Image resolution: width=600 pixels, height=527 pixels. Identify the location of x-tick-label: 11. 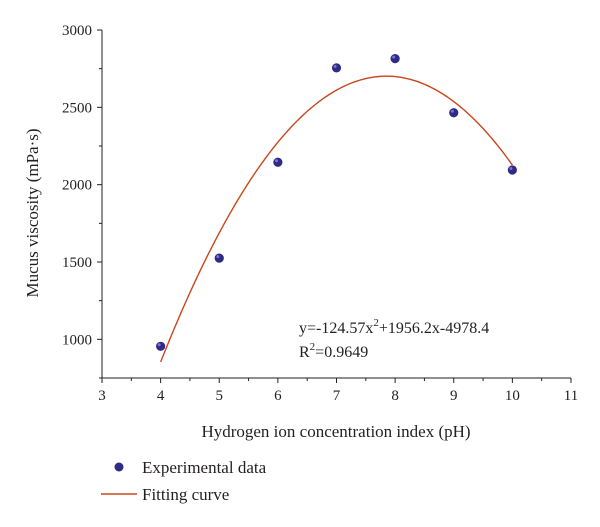
(571, 396).